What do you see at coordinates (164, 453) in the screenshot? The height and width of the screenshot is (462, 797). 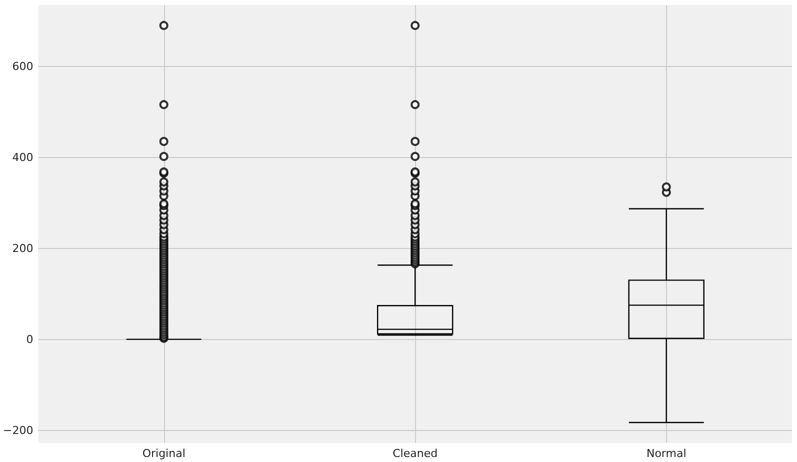 I see `x-tick-label: Original` at bounding box center [164, 453].